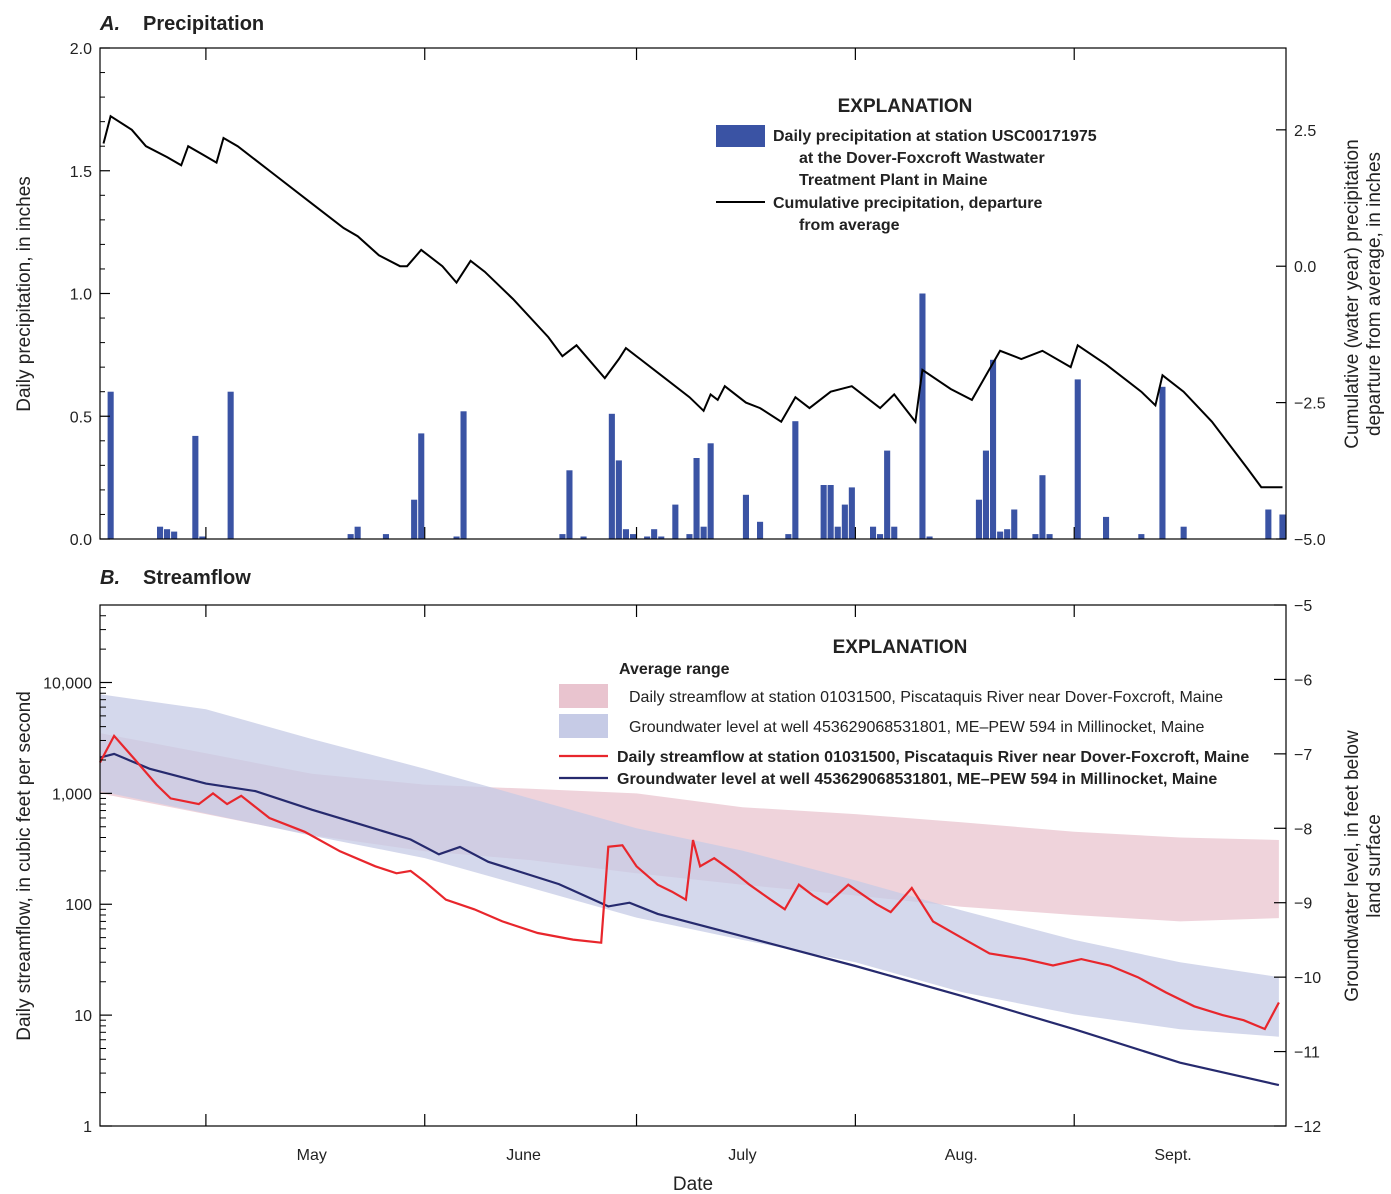 This screenshot has width=1391, height=1194. Describe the element at coordinates (1303, 606) in the screenshot. I see `tick-label: −5` at that location.